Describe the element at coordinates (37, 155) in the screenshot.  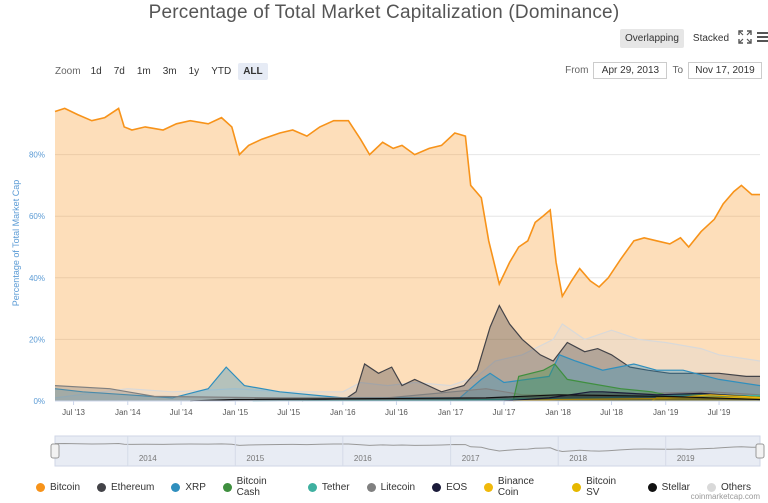
I see `y-tick-label: 80%` at that location.